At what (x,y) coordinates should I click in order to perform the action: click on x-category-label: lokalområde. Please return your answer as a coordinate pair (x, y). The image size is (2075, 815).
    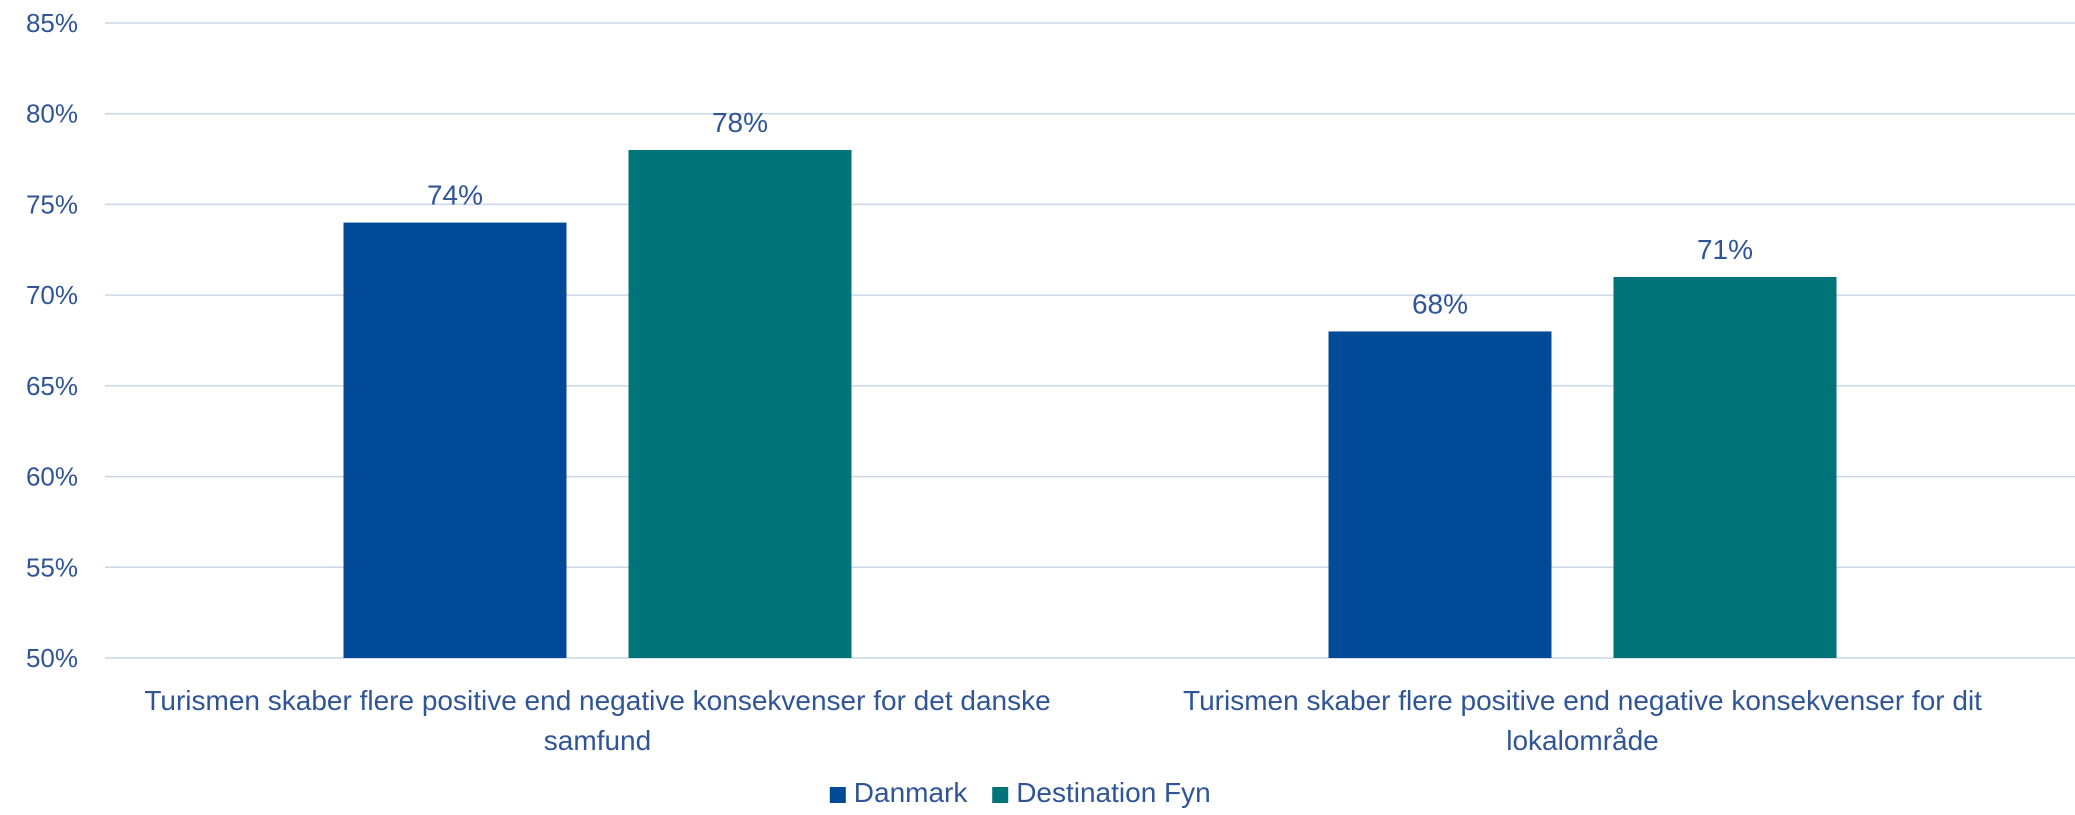
    Looking at the image, I should click on (1582, 740).